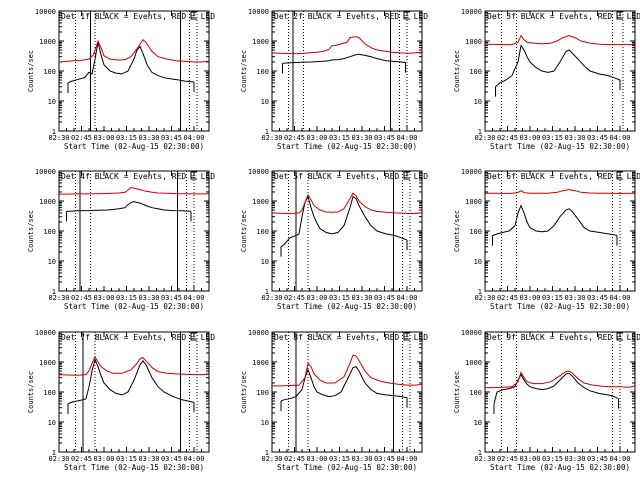  What do you see at coordinates (138, 16) in the screenshot?
I see `panel-title: Det 1f BLACK = Events, RED = LLD` at bounding box center [138, 16].